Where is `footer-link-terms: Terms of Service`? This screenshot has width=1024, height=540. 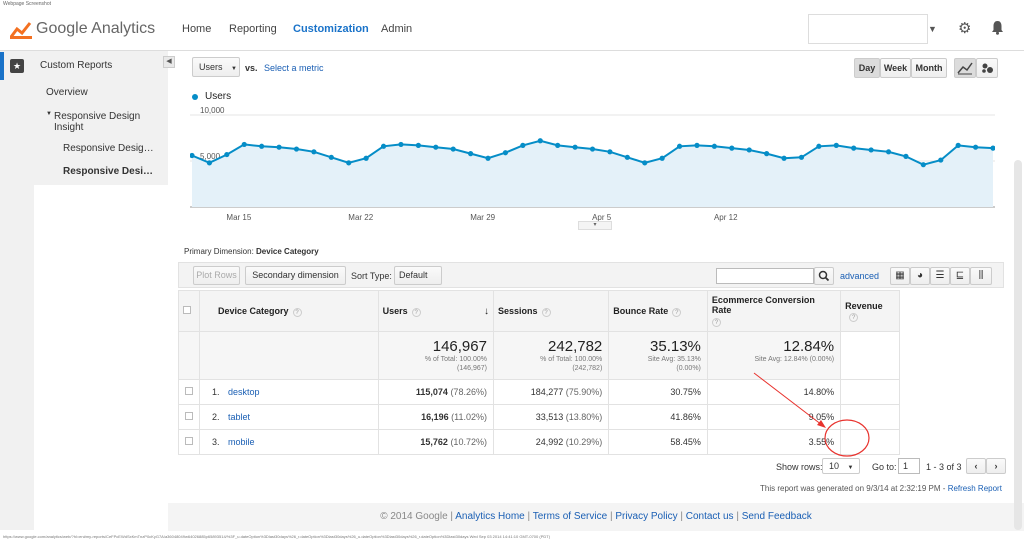 footer-link-terms: Terms of Service is located at coordinates (570, 516).